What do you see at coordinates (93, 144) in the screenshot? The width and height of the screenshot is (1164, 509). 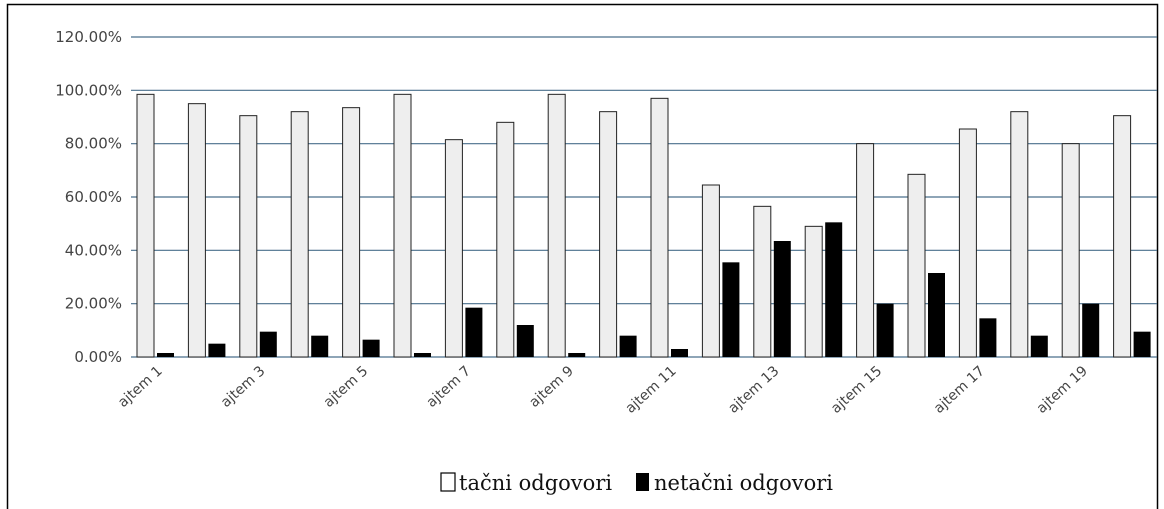 I see `y-tick-label: 80.00%` at bounding box center [93, 144].